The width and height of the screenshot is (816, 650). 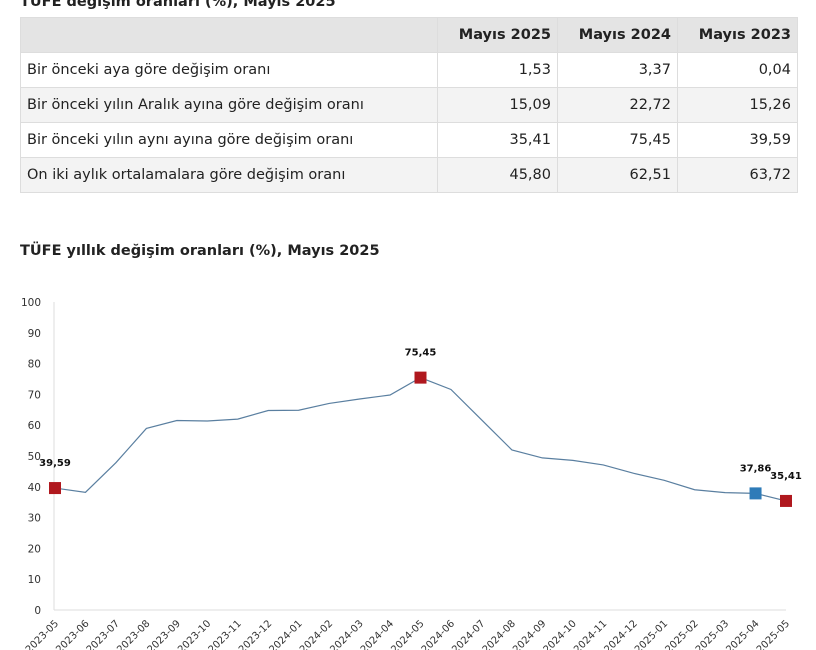 I want to click on header-may-2025: Mayıs 2025, so click(x=497, y=35).